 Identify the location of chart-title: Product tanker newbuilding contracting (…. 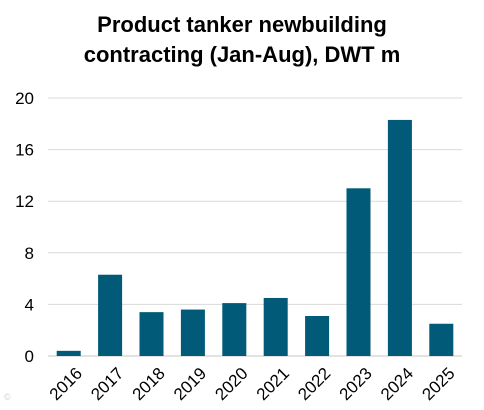
(242, 40).